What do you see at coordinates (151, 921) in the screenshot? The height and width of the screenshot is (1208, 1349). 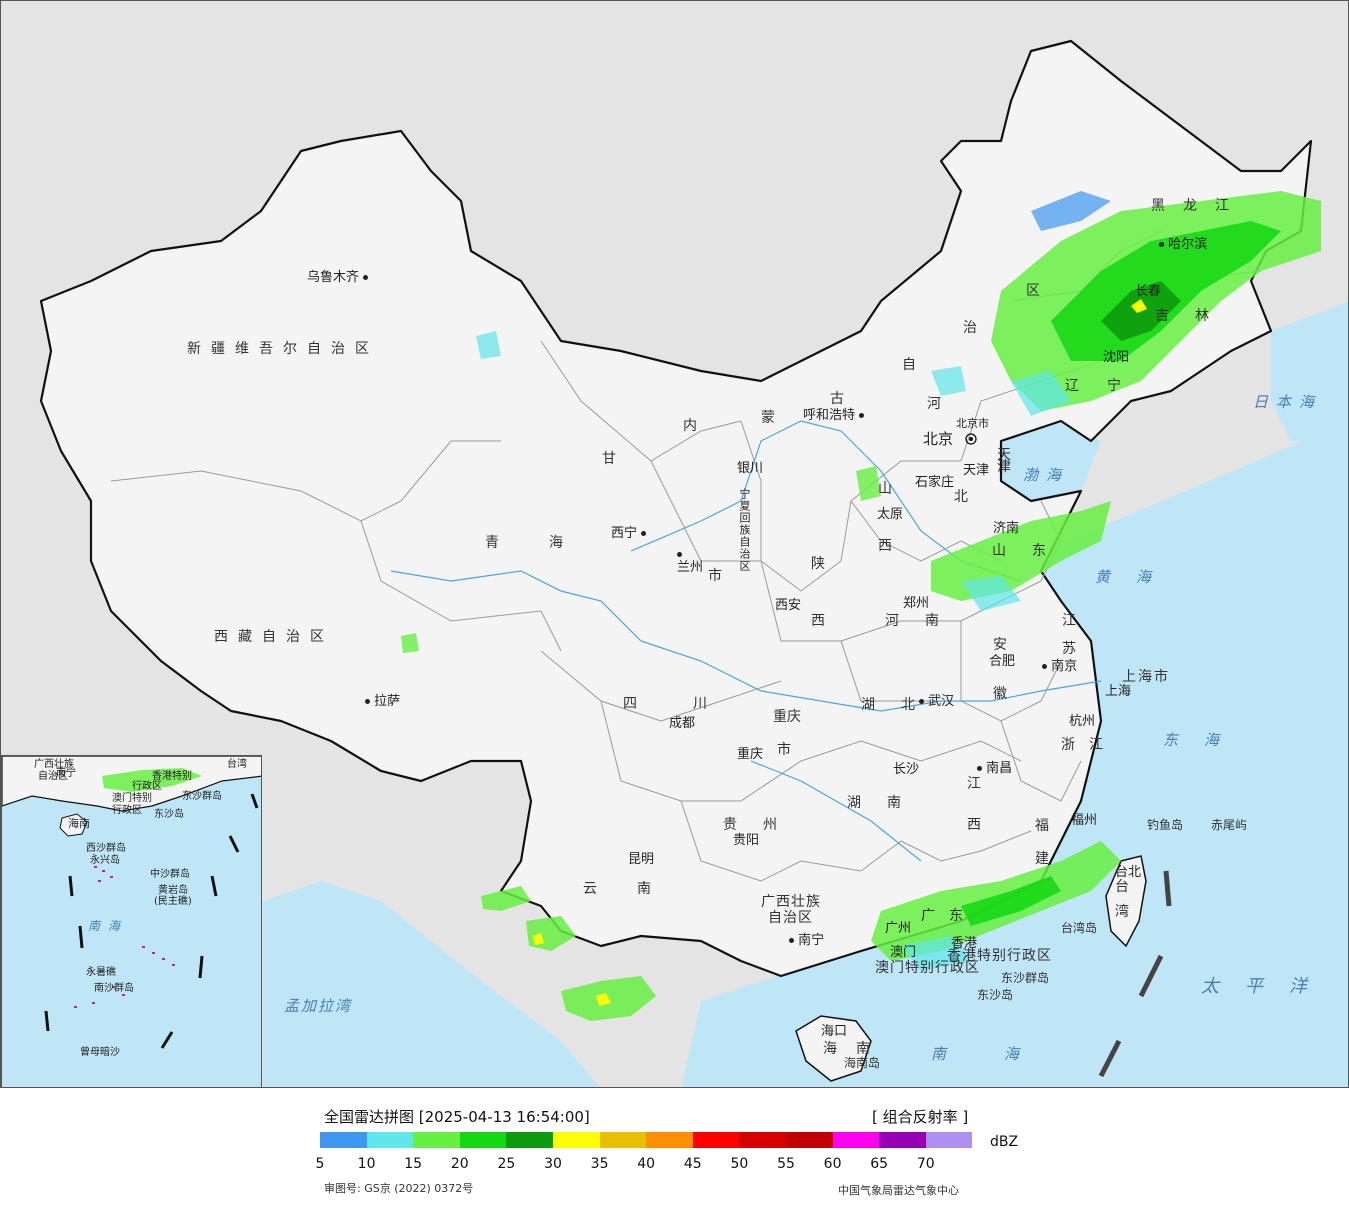 I see `inset-boundary` at bounding box center [151, 921].